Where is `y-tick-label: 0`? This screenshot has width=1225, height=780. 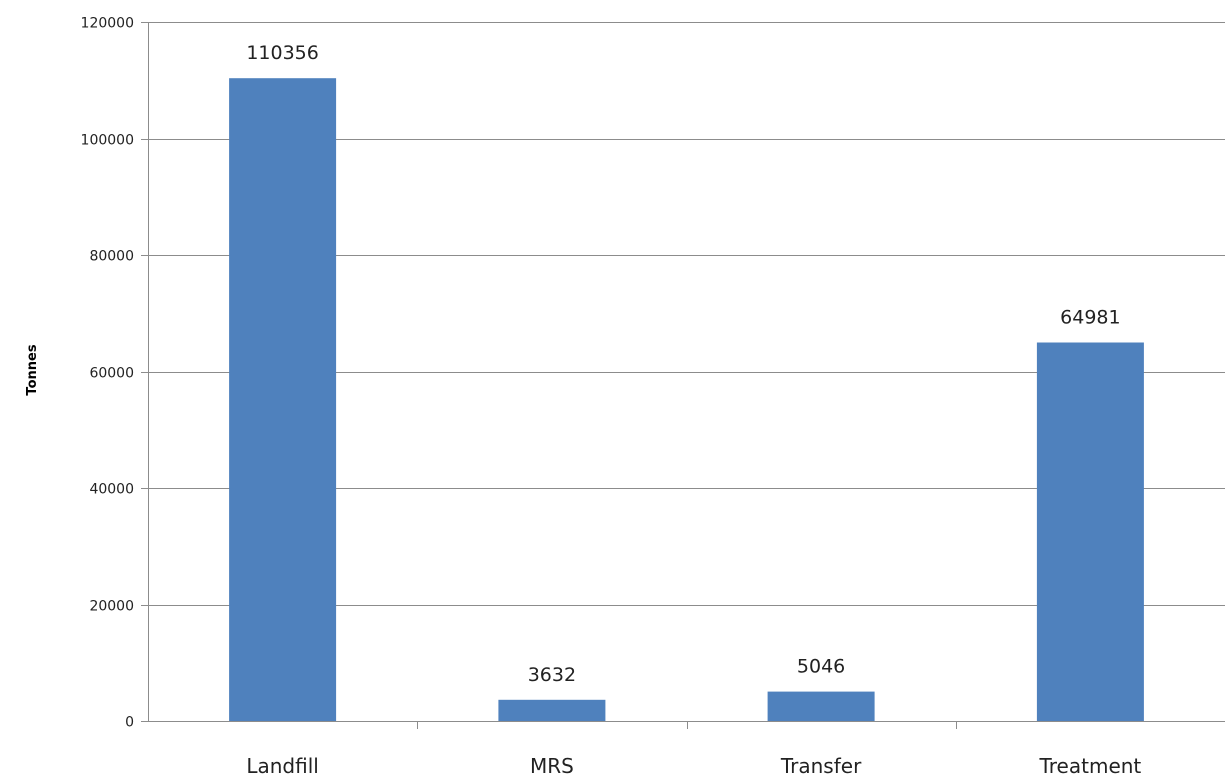
y-tick-label: 0 is located at coordinates (129, 723).